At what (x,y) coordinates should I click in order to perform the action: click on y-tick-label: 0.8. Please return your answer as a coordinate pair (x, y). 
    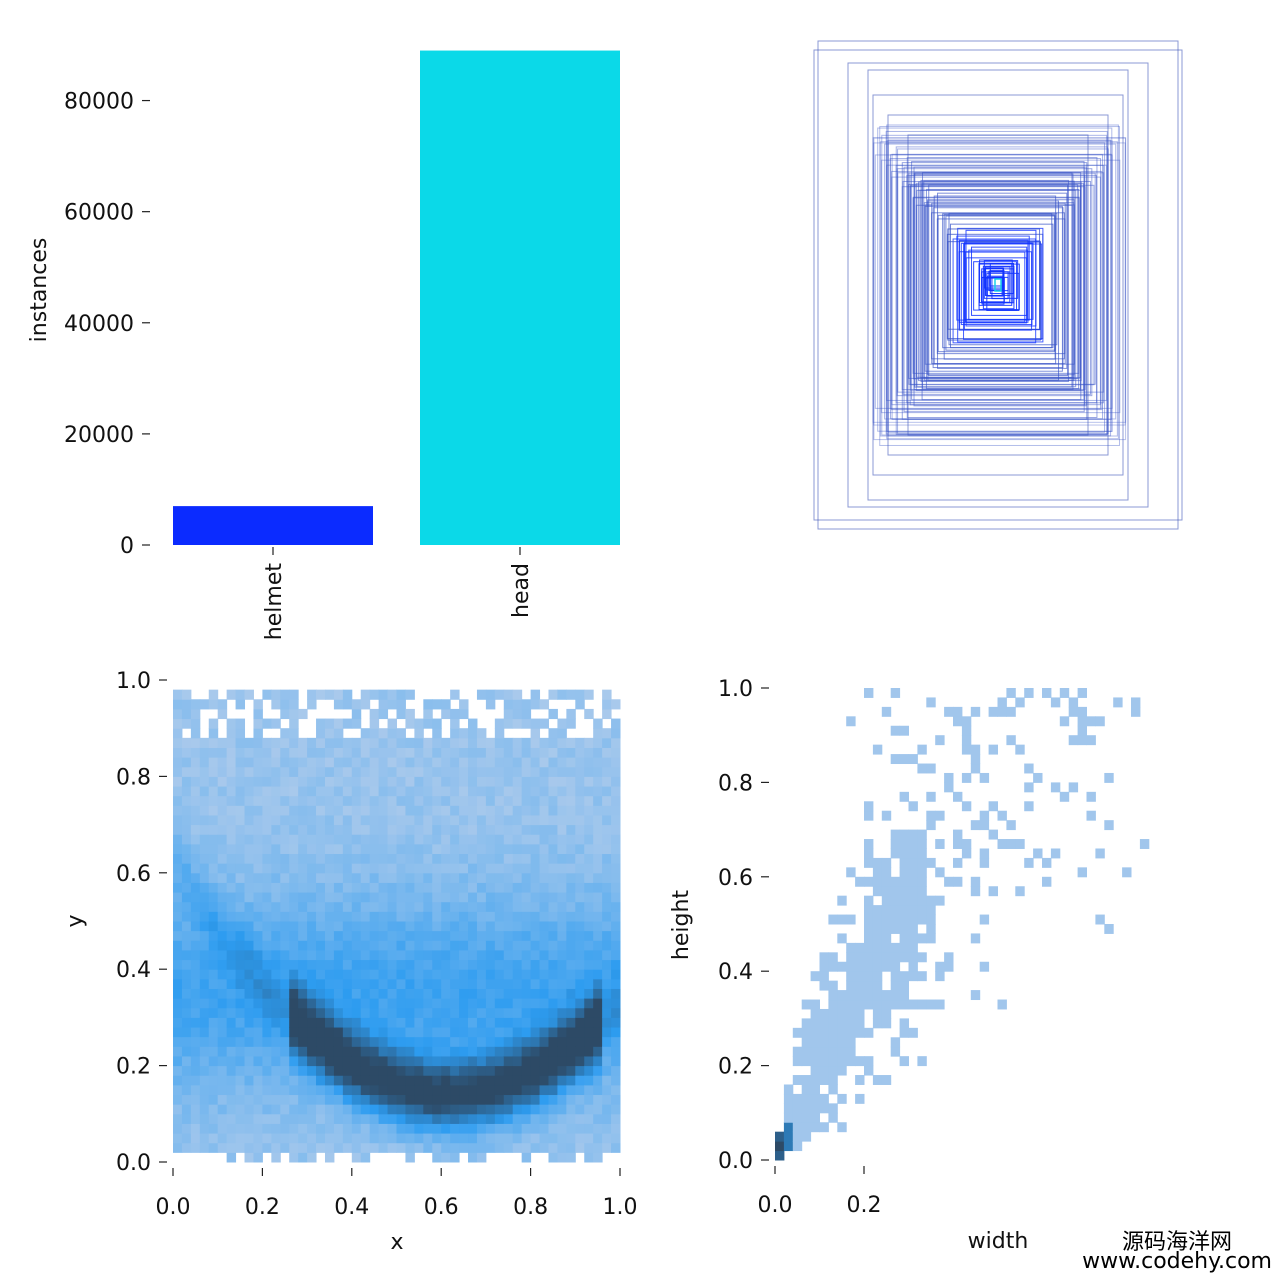
    Looking at the image, I should click on (133, 777).